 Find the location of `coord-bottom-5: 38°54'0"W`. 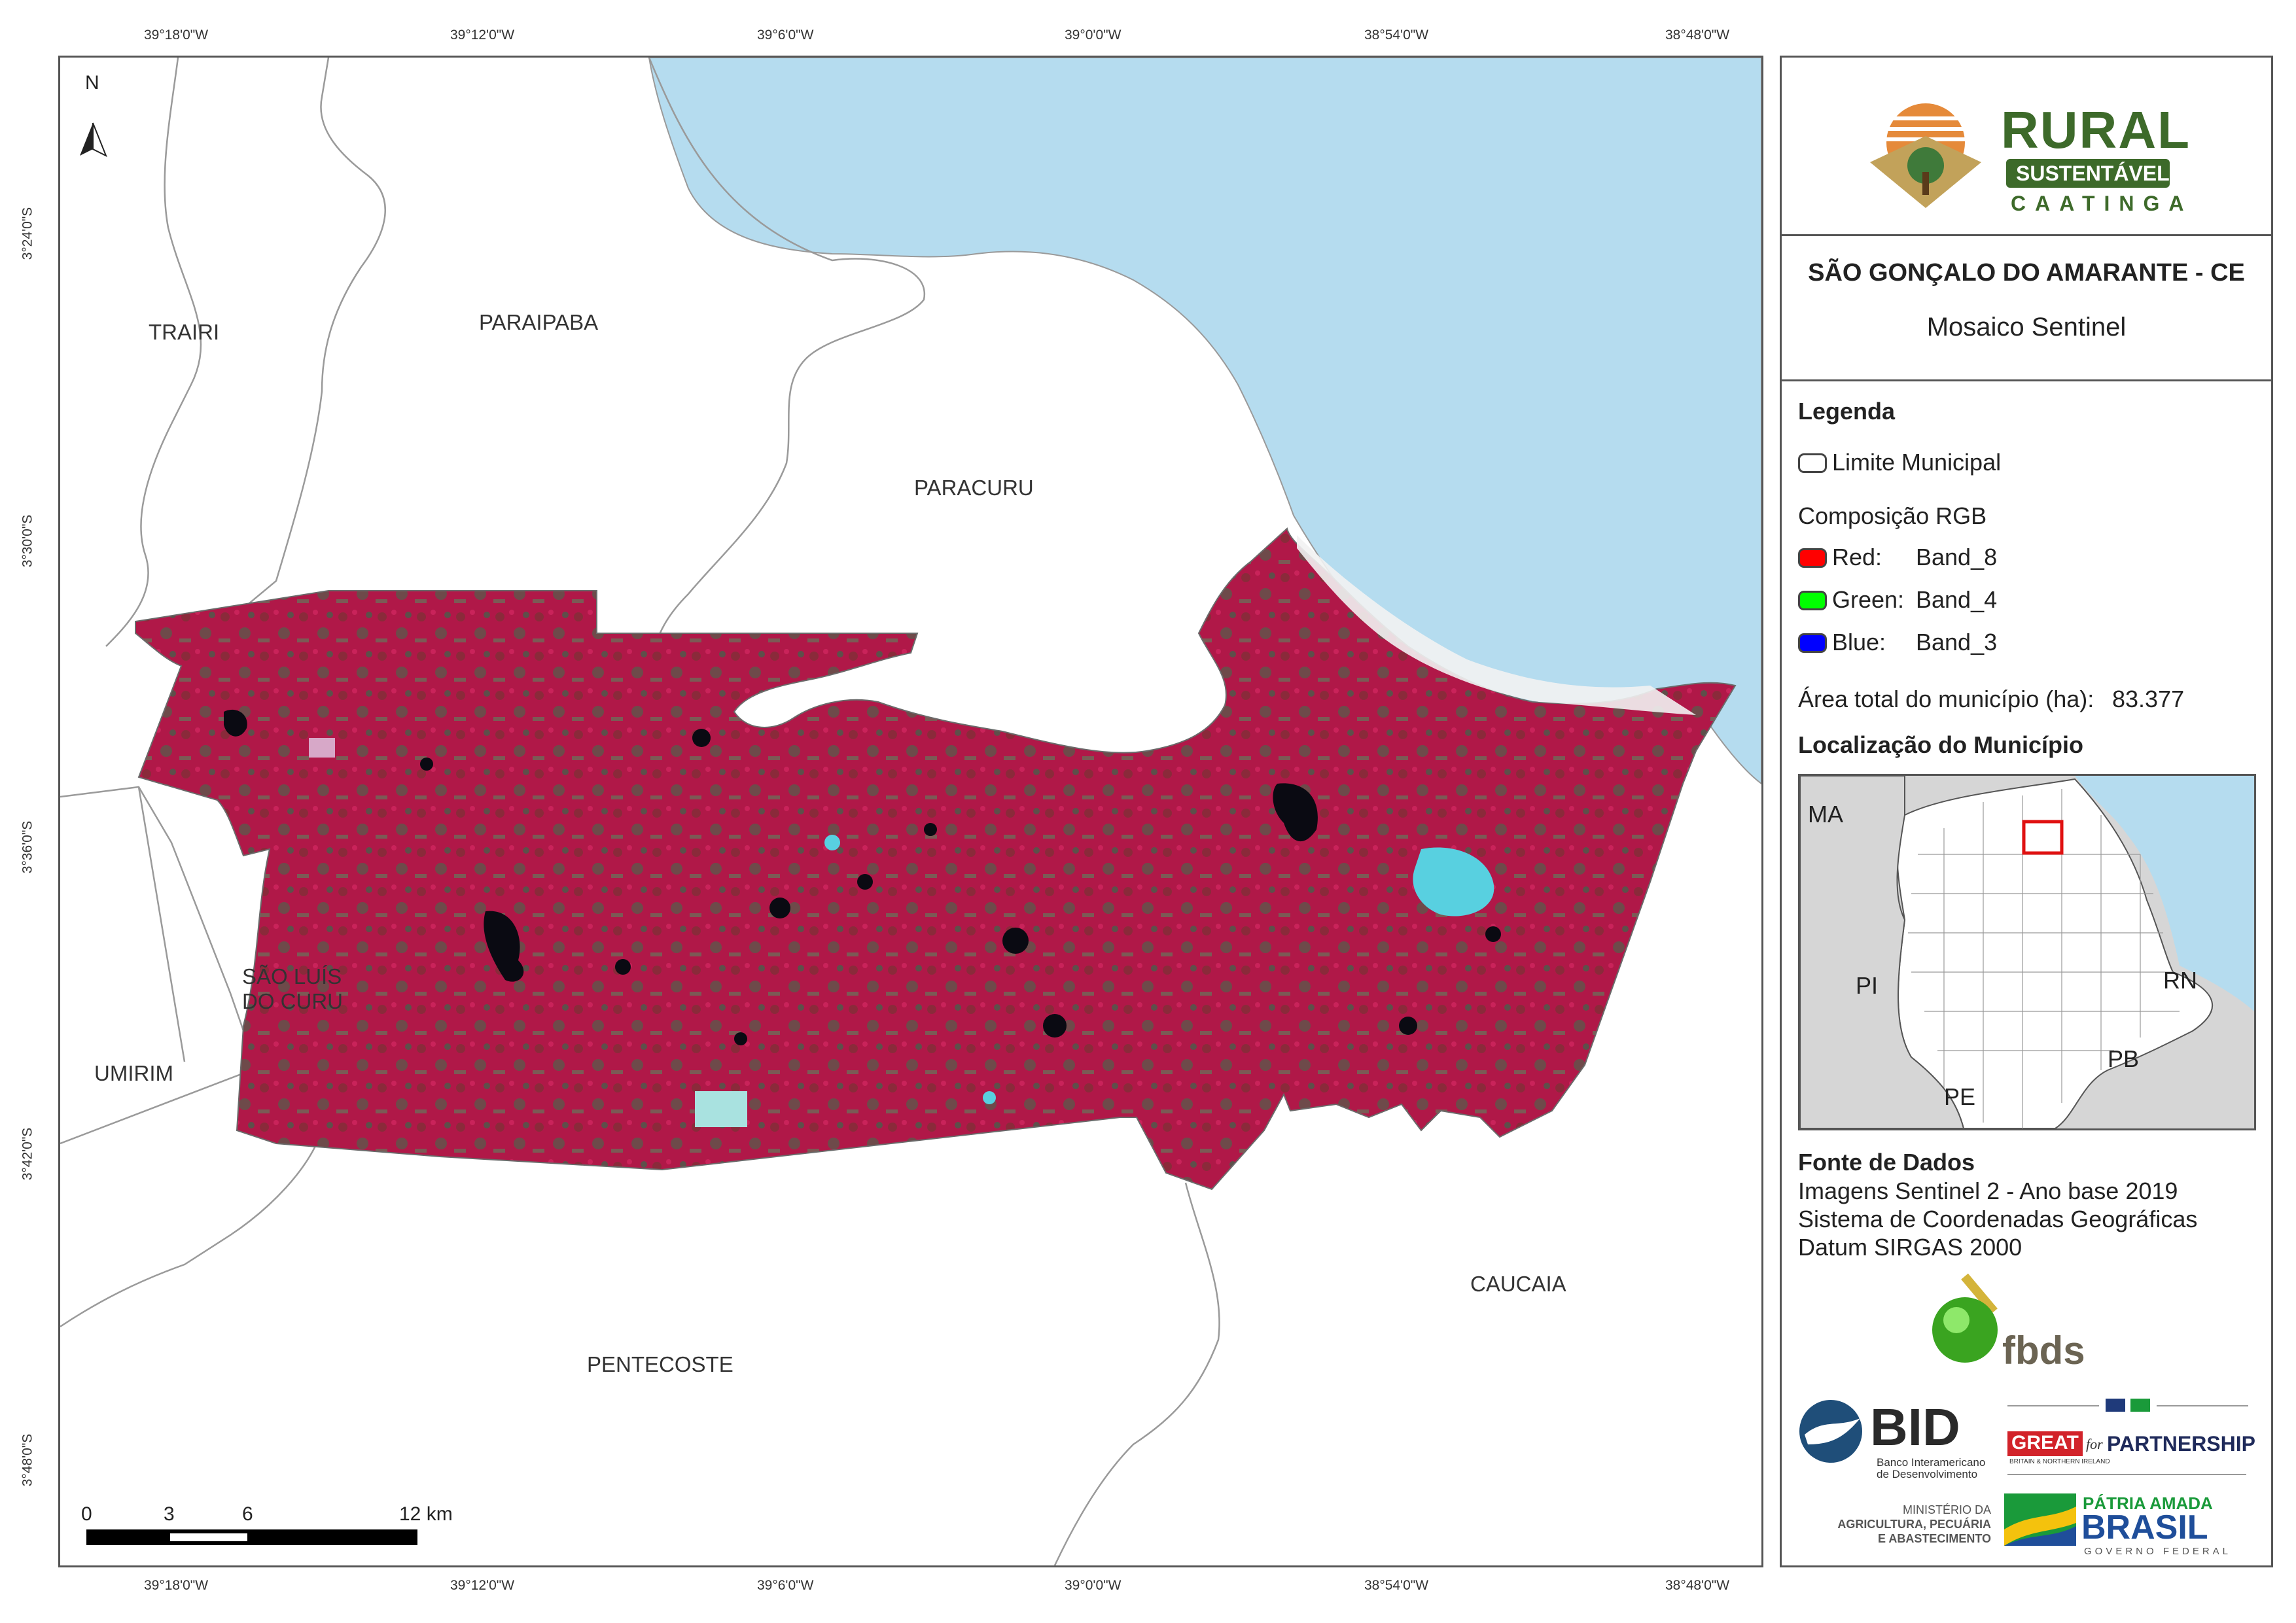

coord-bottom-5: 38°54'0"W is located at coordinates (1396, 1585).